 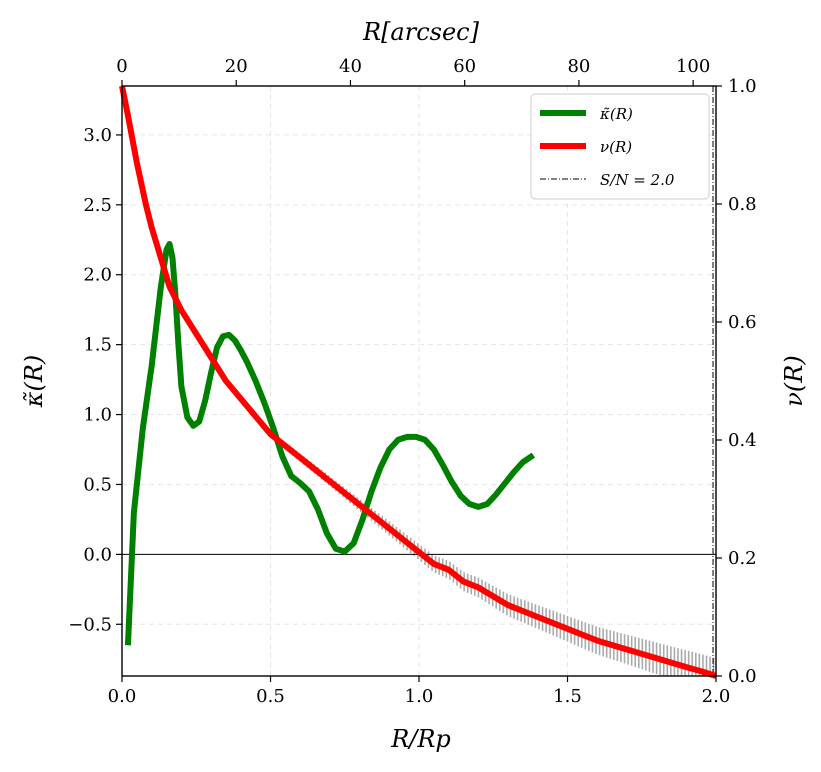 What do you see at coordinates (97, 415) in the screenshot?
I see `y-left-tick-label: 1.0` at bounding box center [97, 415].